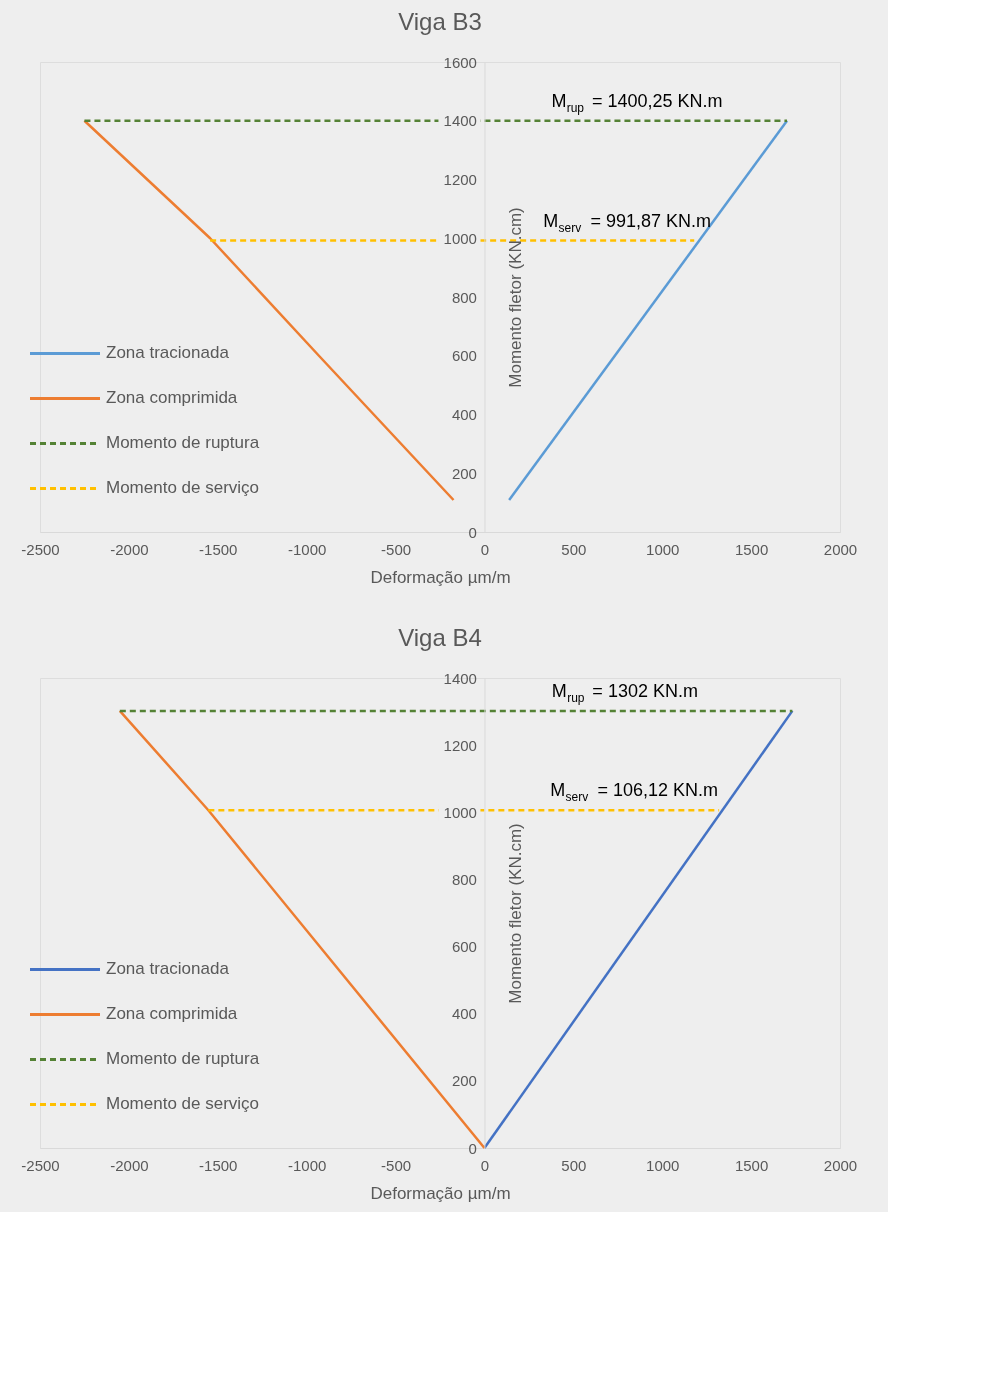  Describe the element at coordinates (440, 637) in the screenshot. I see `chart-title: Viga B4` at that location.